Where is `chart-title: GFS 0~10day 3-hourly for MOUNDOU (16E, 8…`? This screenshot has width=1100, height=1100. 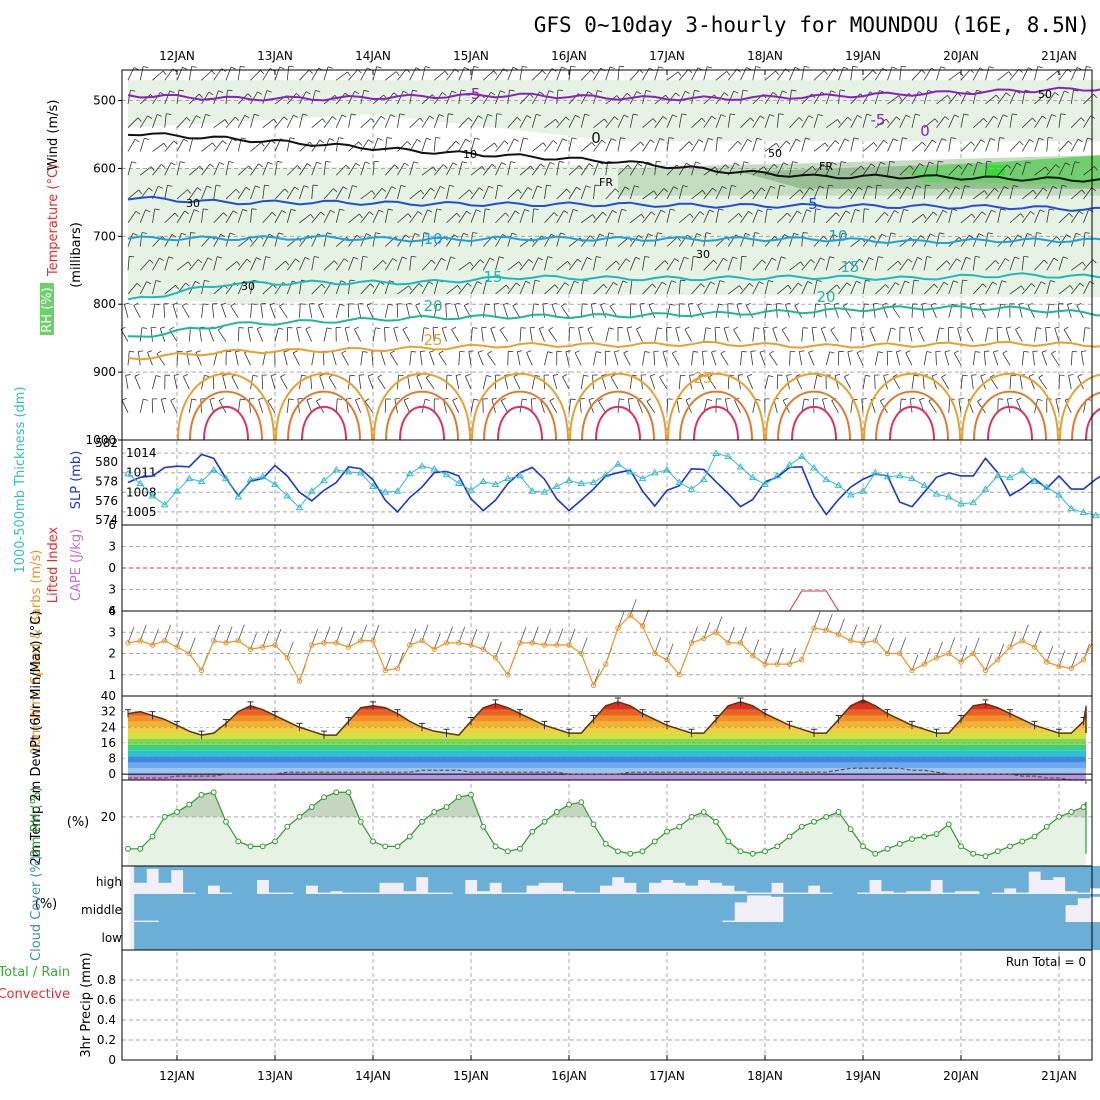 chart-title: GFS 0~10day 3-hourly for MOUNDOU (16E, 8… is located at coordinates (812, 25).